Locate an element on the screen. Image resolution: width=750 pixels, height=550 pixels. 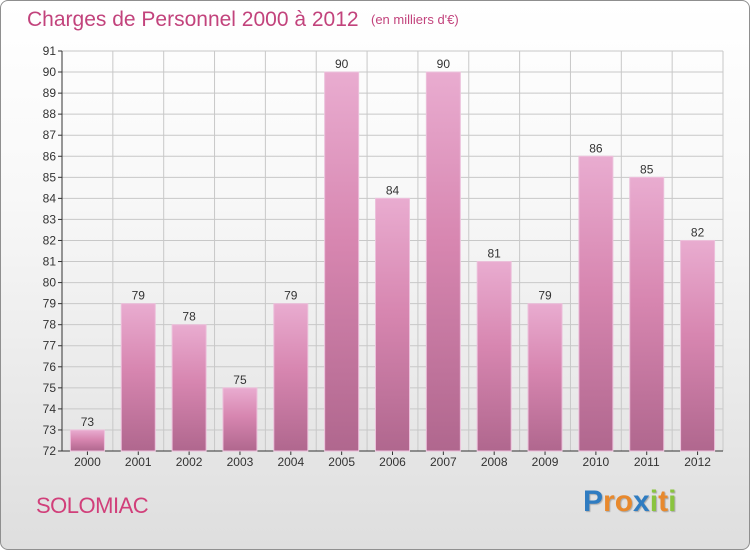
x-tick-label: 2010 is located at coordinates (596, 462).